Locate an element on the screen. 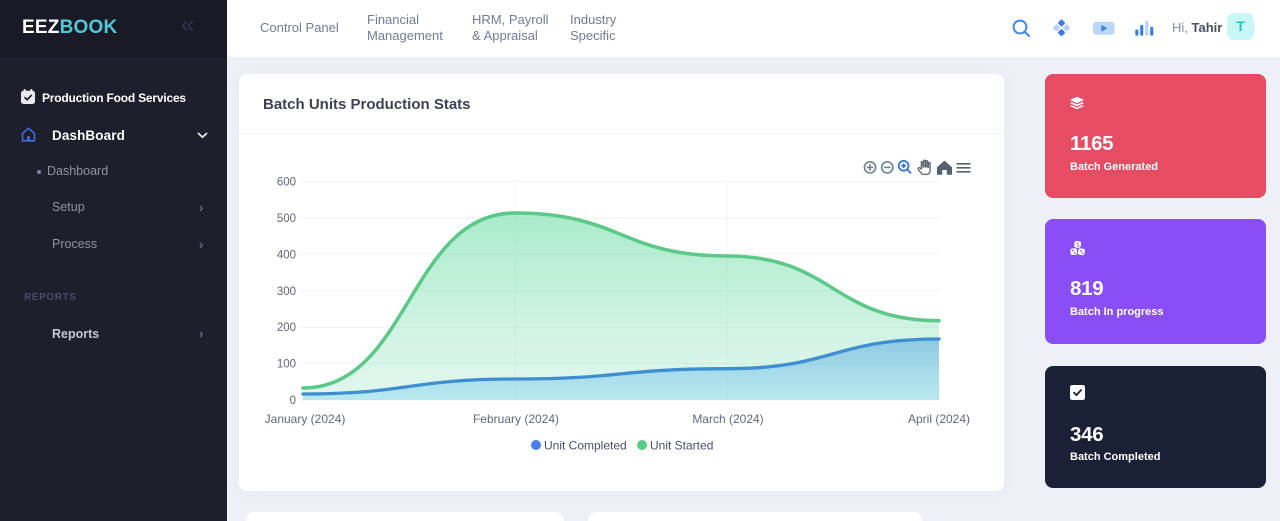 Image resolution: width=1280 pixels, height=521 pixels. svg-text: February (2024) is located at coordinates (516, 419).